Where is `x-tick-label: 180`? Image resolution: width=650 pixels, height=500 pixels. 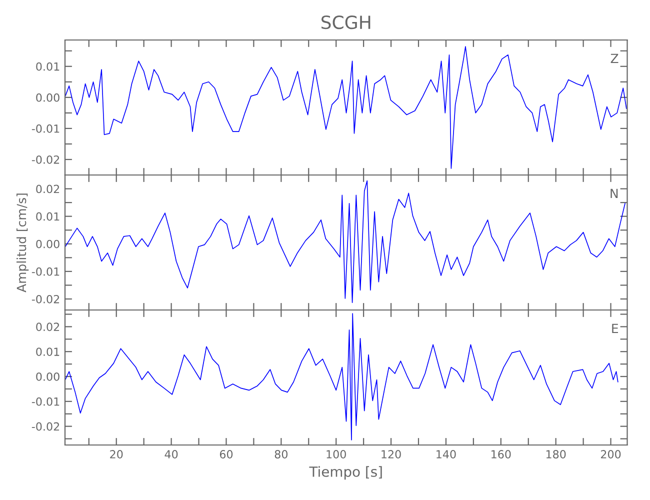
x-tick-label: 180 is located at coordinates (556, 454).